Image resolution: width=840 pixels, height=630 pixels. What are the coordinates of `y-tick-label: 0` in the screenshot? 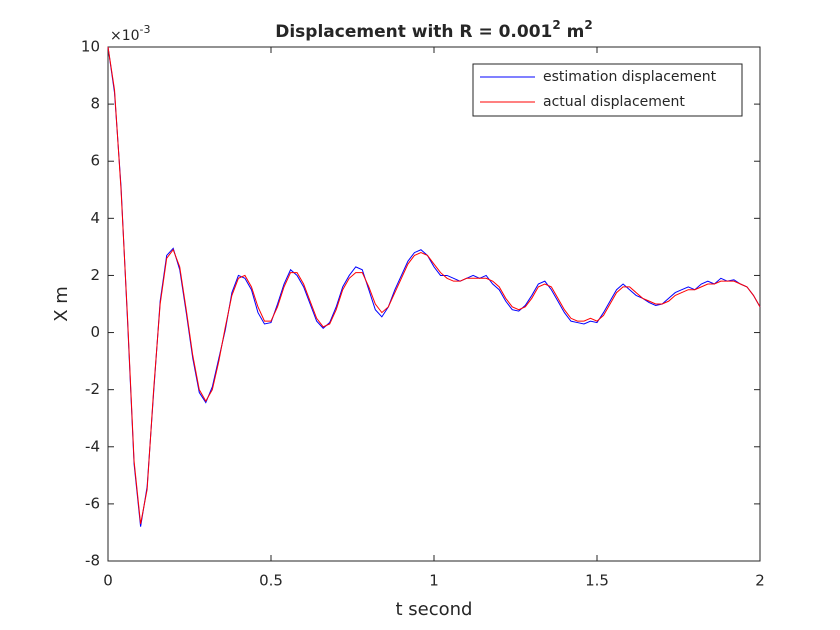 It's located at (95, 332).